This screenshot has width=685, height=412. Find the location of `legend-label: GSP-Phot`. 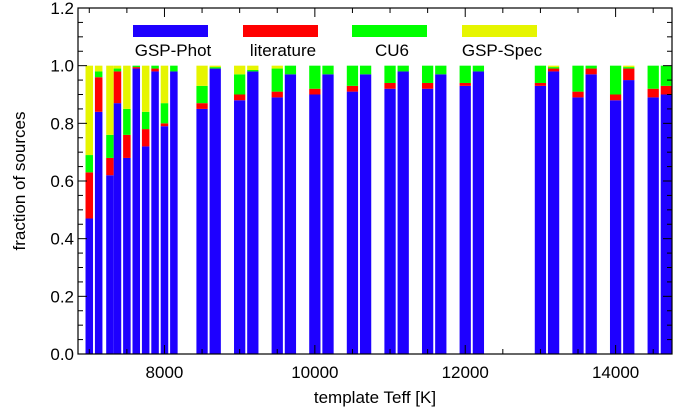

legend-label: GSP-Phot is located at coordinates (173, 50).